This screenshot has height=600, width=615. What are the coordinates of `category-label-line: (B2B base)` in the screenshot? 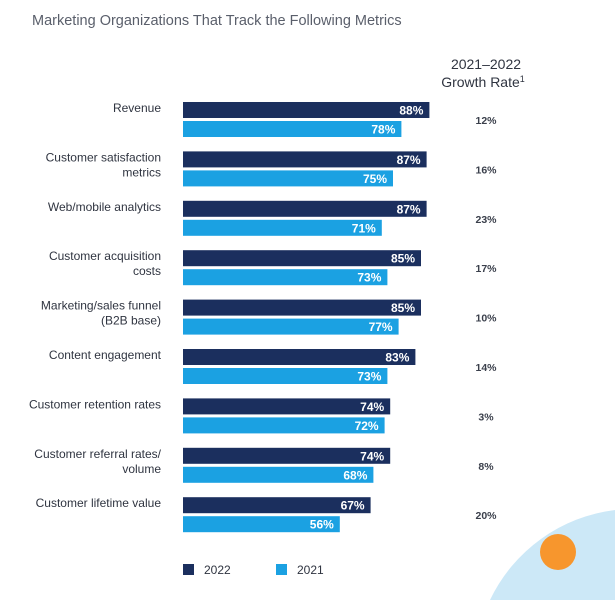 It's located at (131, 321).